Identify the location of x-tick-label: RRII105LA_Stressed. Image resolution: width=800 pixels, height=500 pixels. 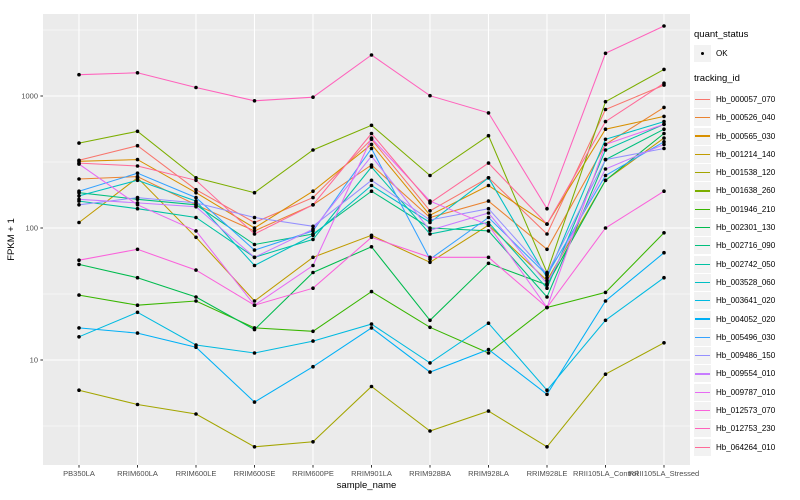
(664, 473).